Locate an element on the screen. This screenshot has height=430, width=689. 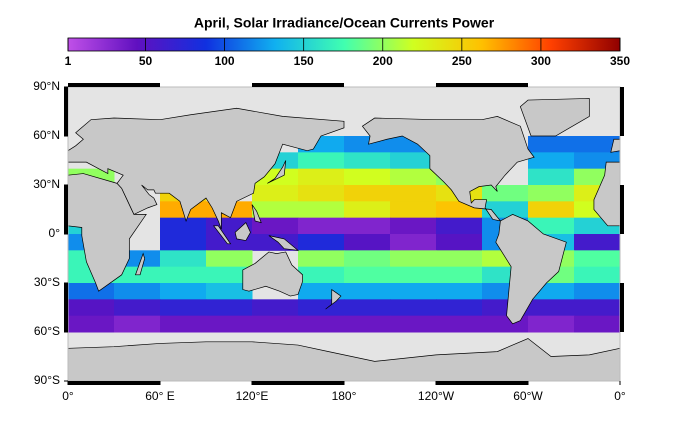
colorbar-tick-label: 250 is located at coordinates (462, 61).